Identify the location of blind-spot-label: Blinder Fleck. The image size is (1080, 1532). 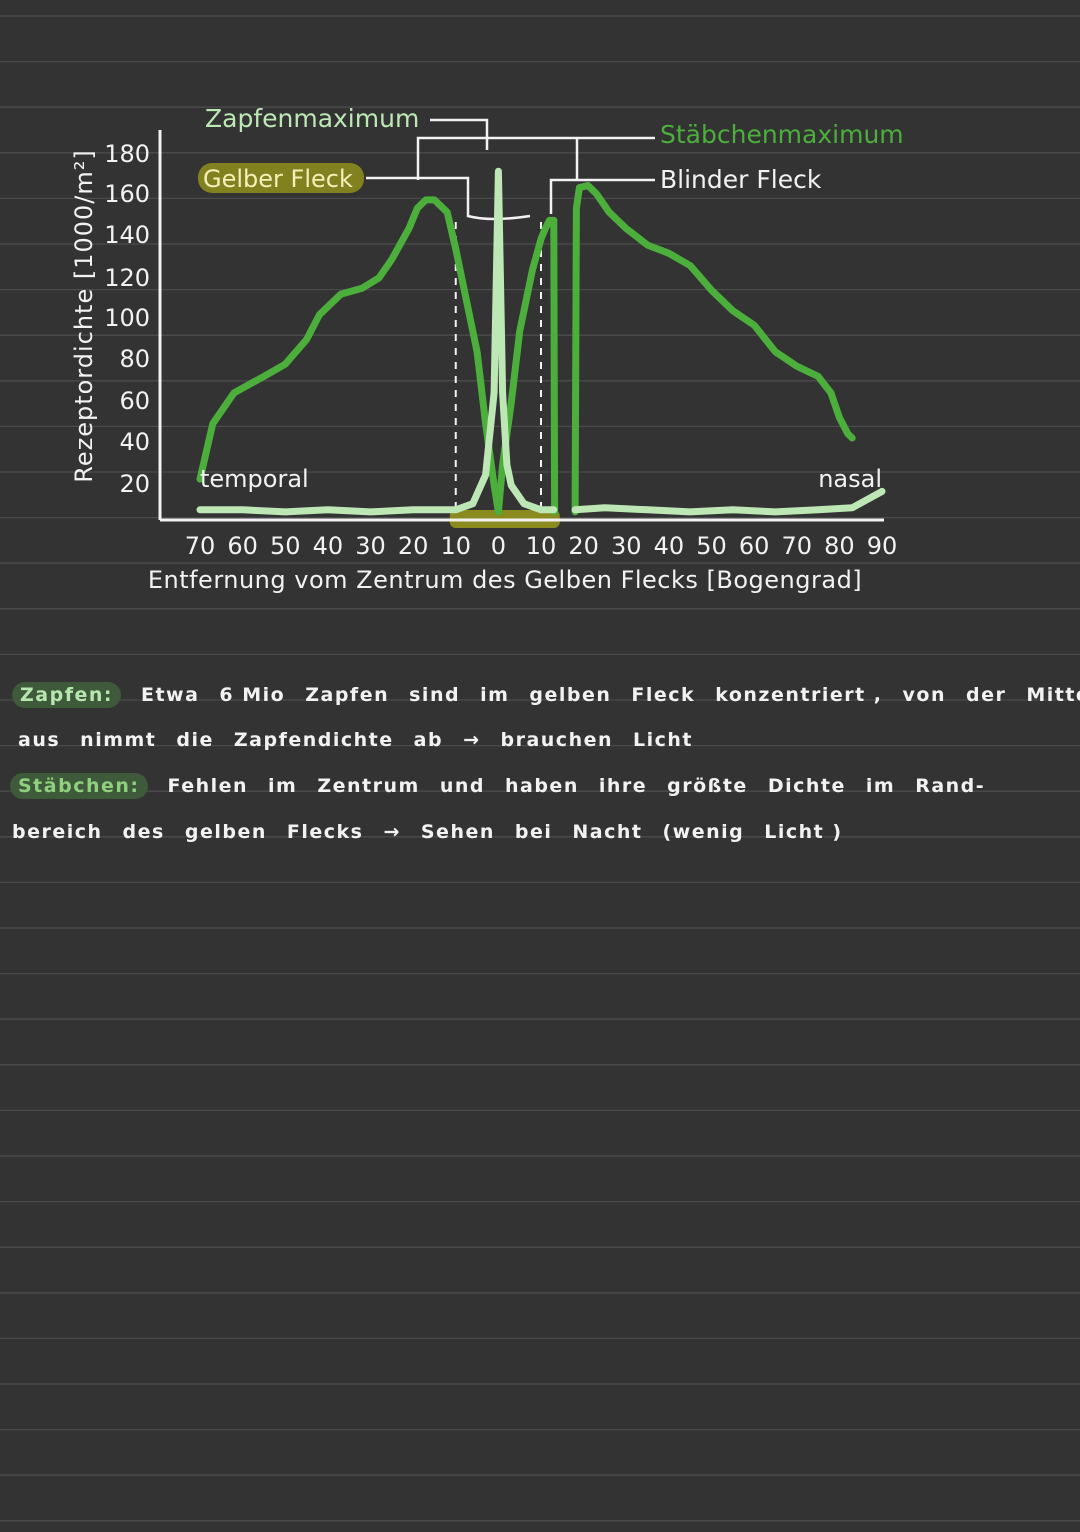
(741, 179).